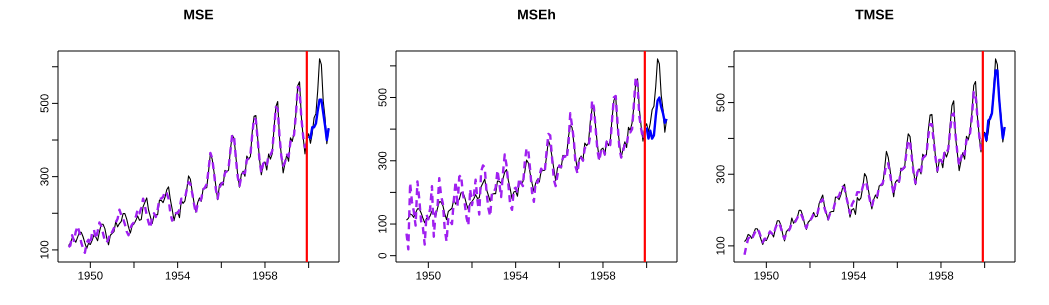 This screenshot has height=305, width=1049. Describe the element at coordinates (874, 14) in the screenshot. I see `chart-title: TMSE` at that location.